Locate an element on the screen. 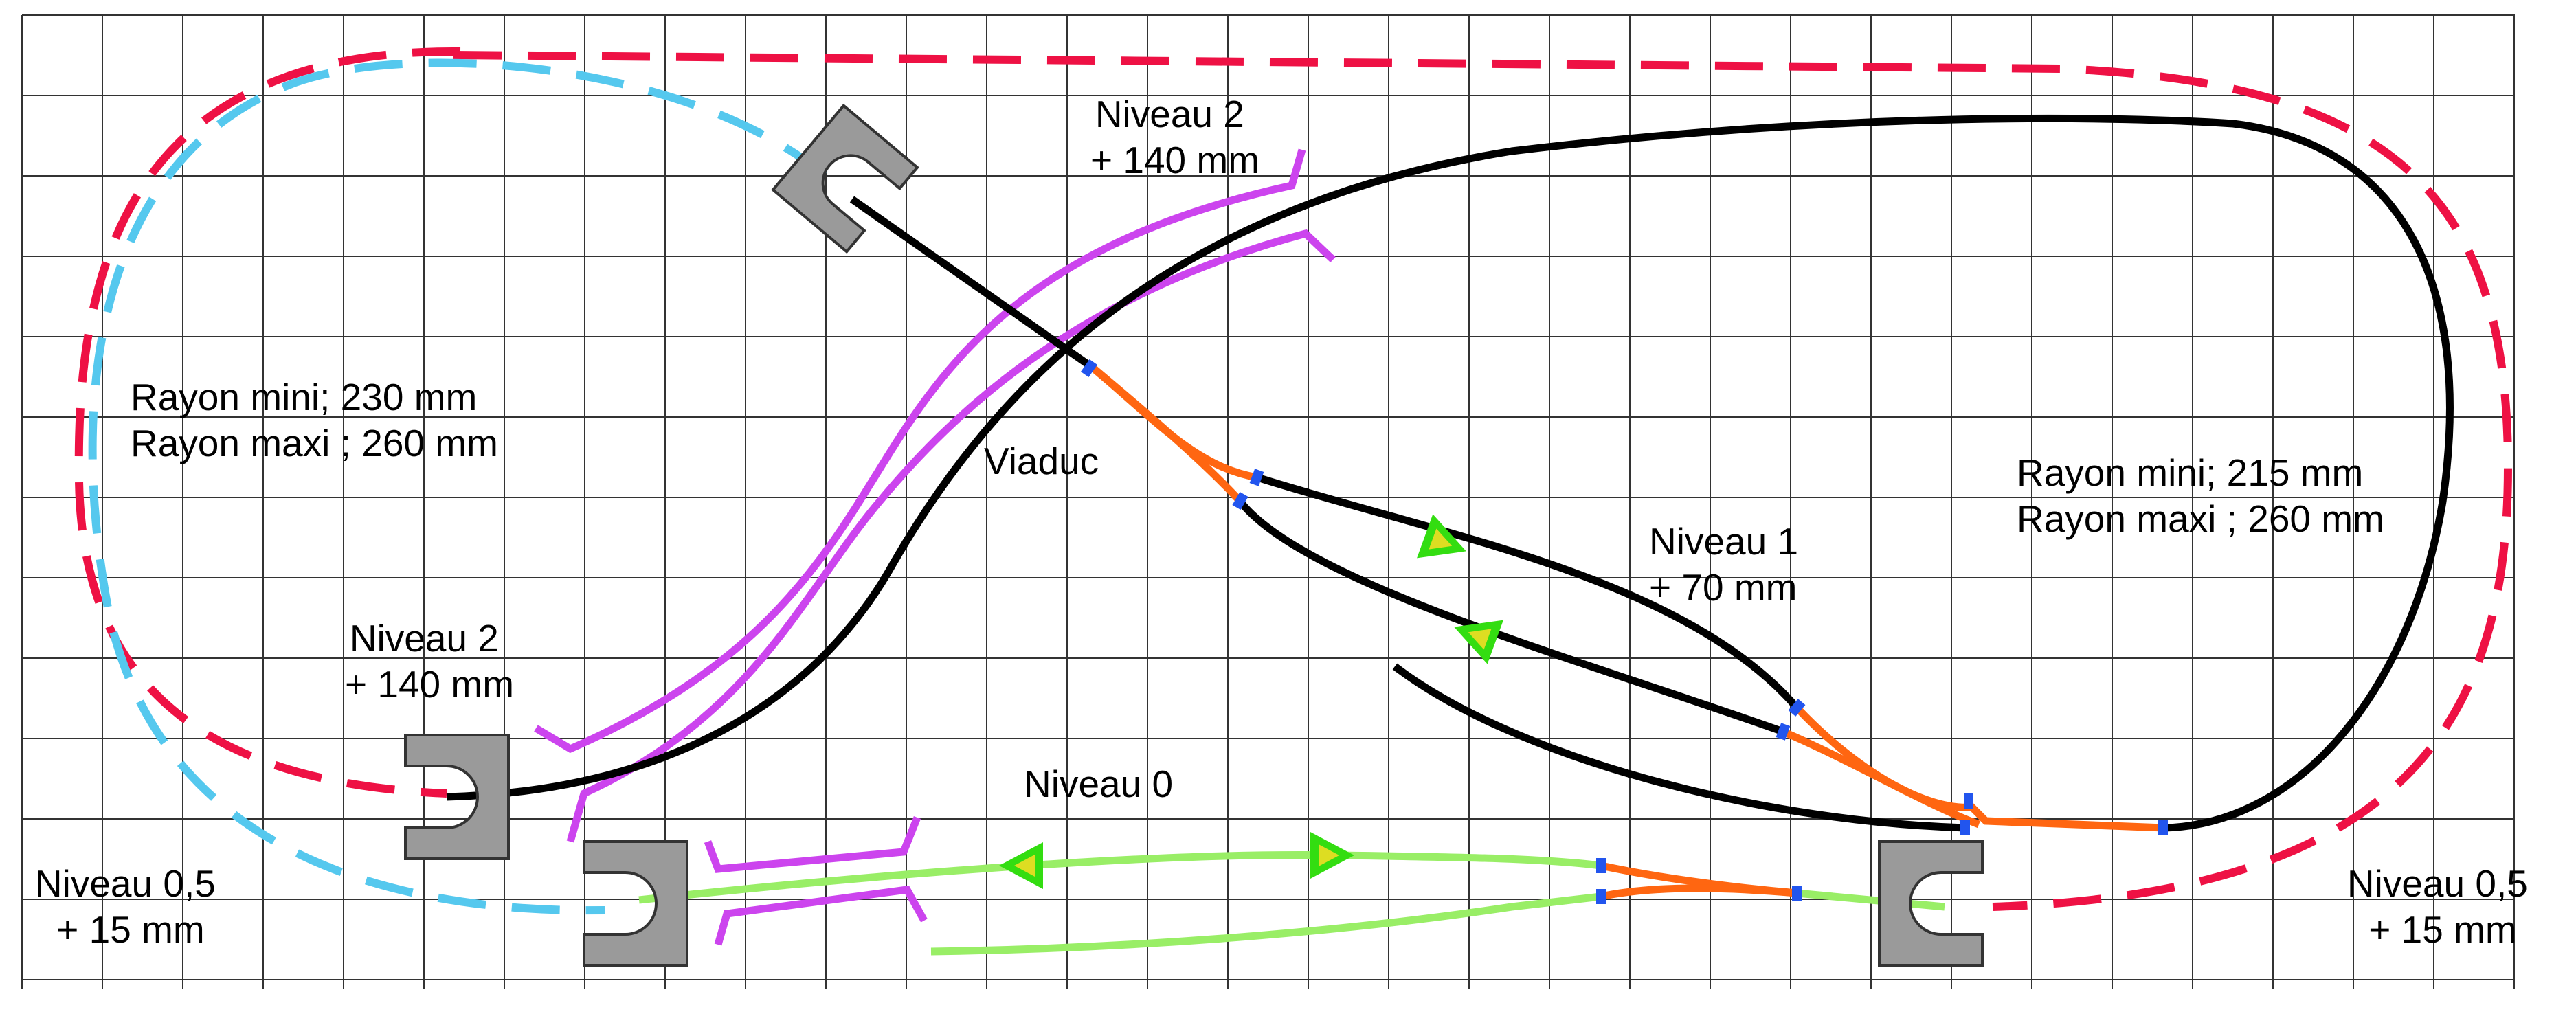 The image size is (2576, 1014). bridge-rail-top is located at coordinates (812, 844).